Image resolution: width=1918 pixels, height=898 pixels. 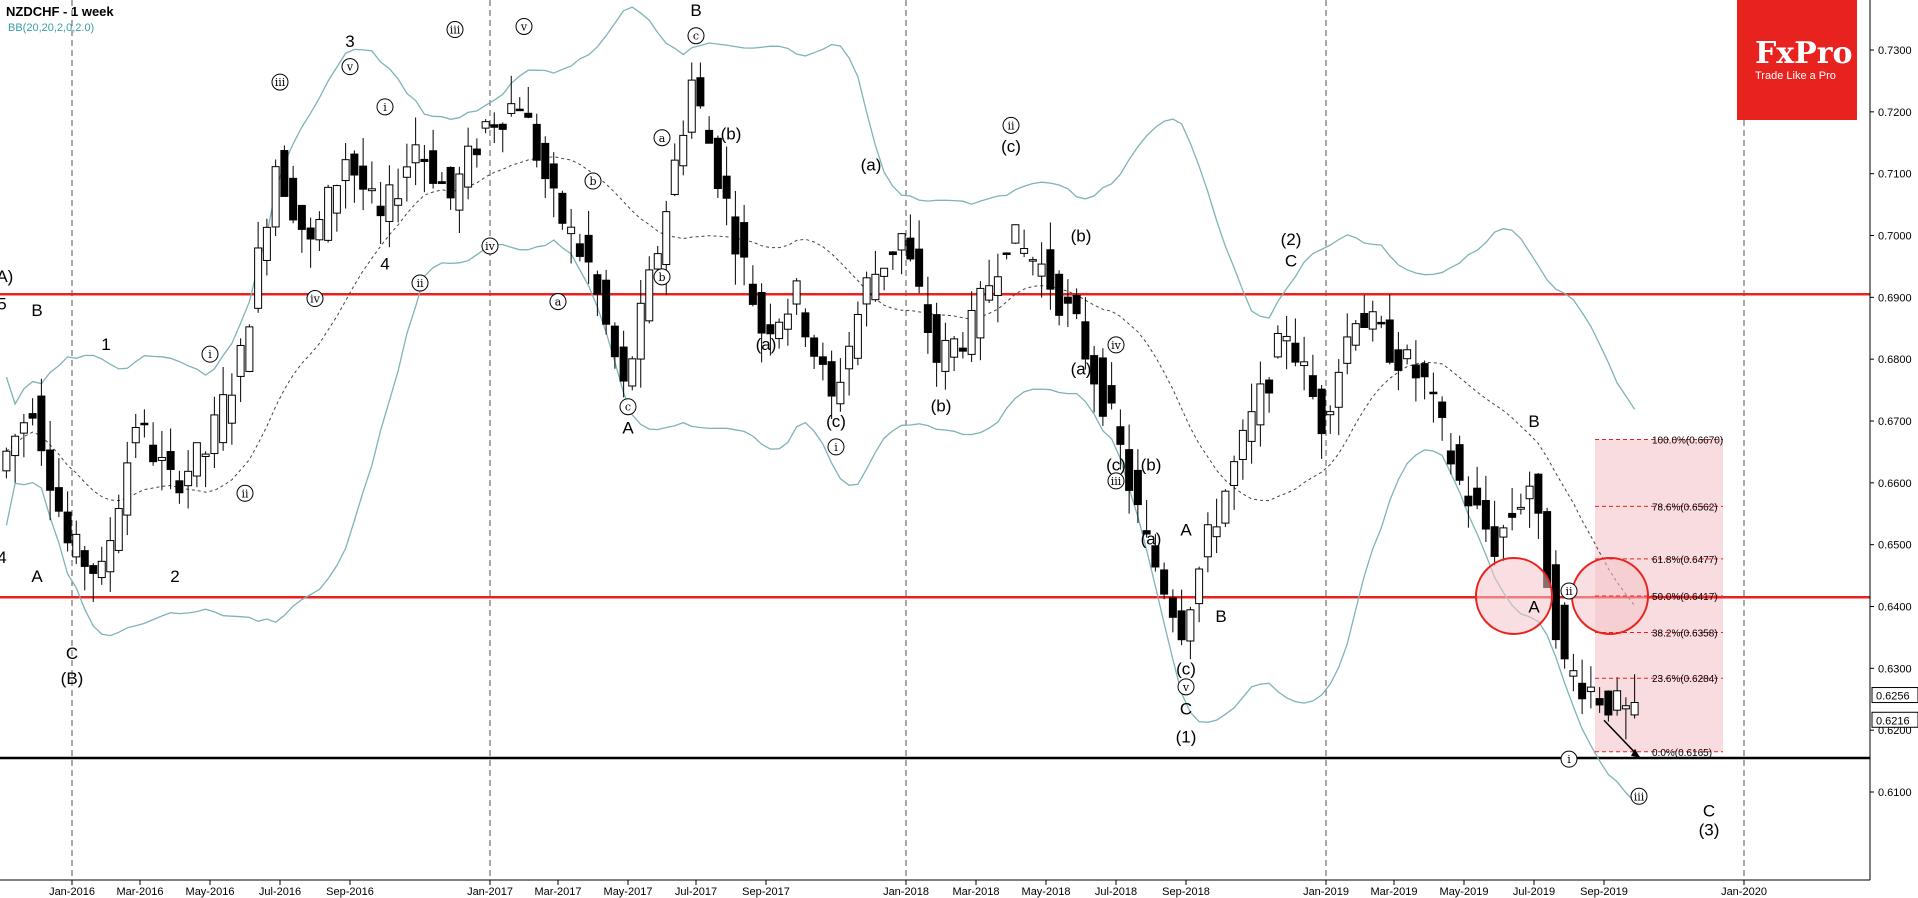 I want to click on time-tick-label: Jul-2019, so click(x=1534, y=892).